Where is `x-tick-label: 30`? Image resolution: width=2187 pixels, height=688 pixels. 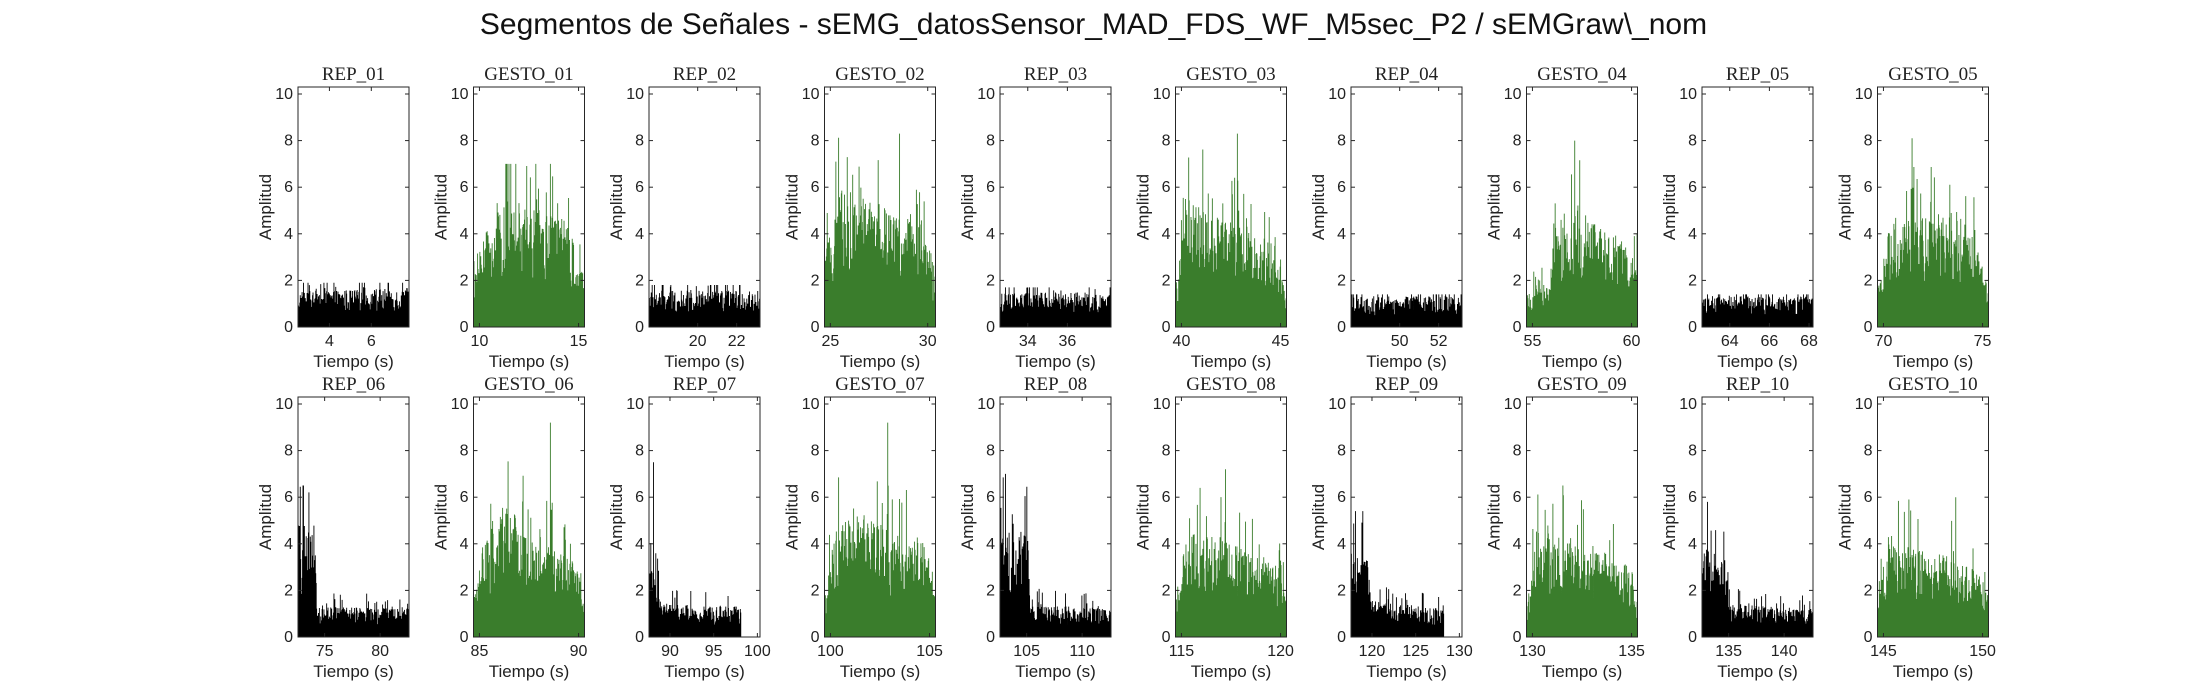
x-tick-label: 30 is located at coordinates (928, 341).